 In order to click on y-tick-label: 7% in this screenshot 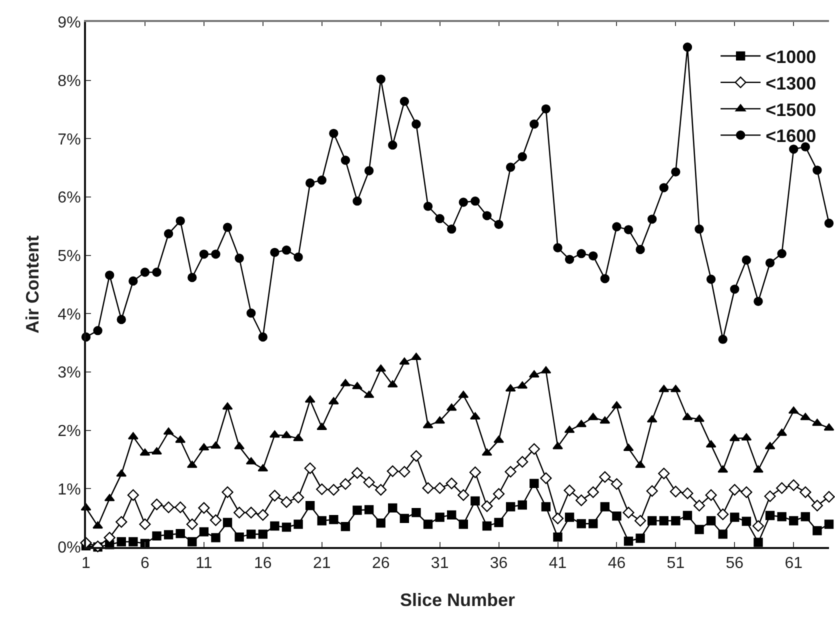, I will do `click(69, 139)`.